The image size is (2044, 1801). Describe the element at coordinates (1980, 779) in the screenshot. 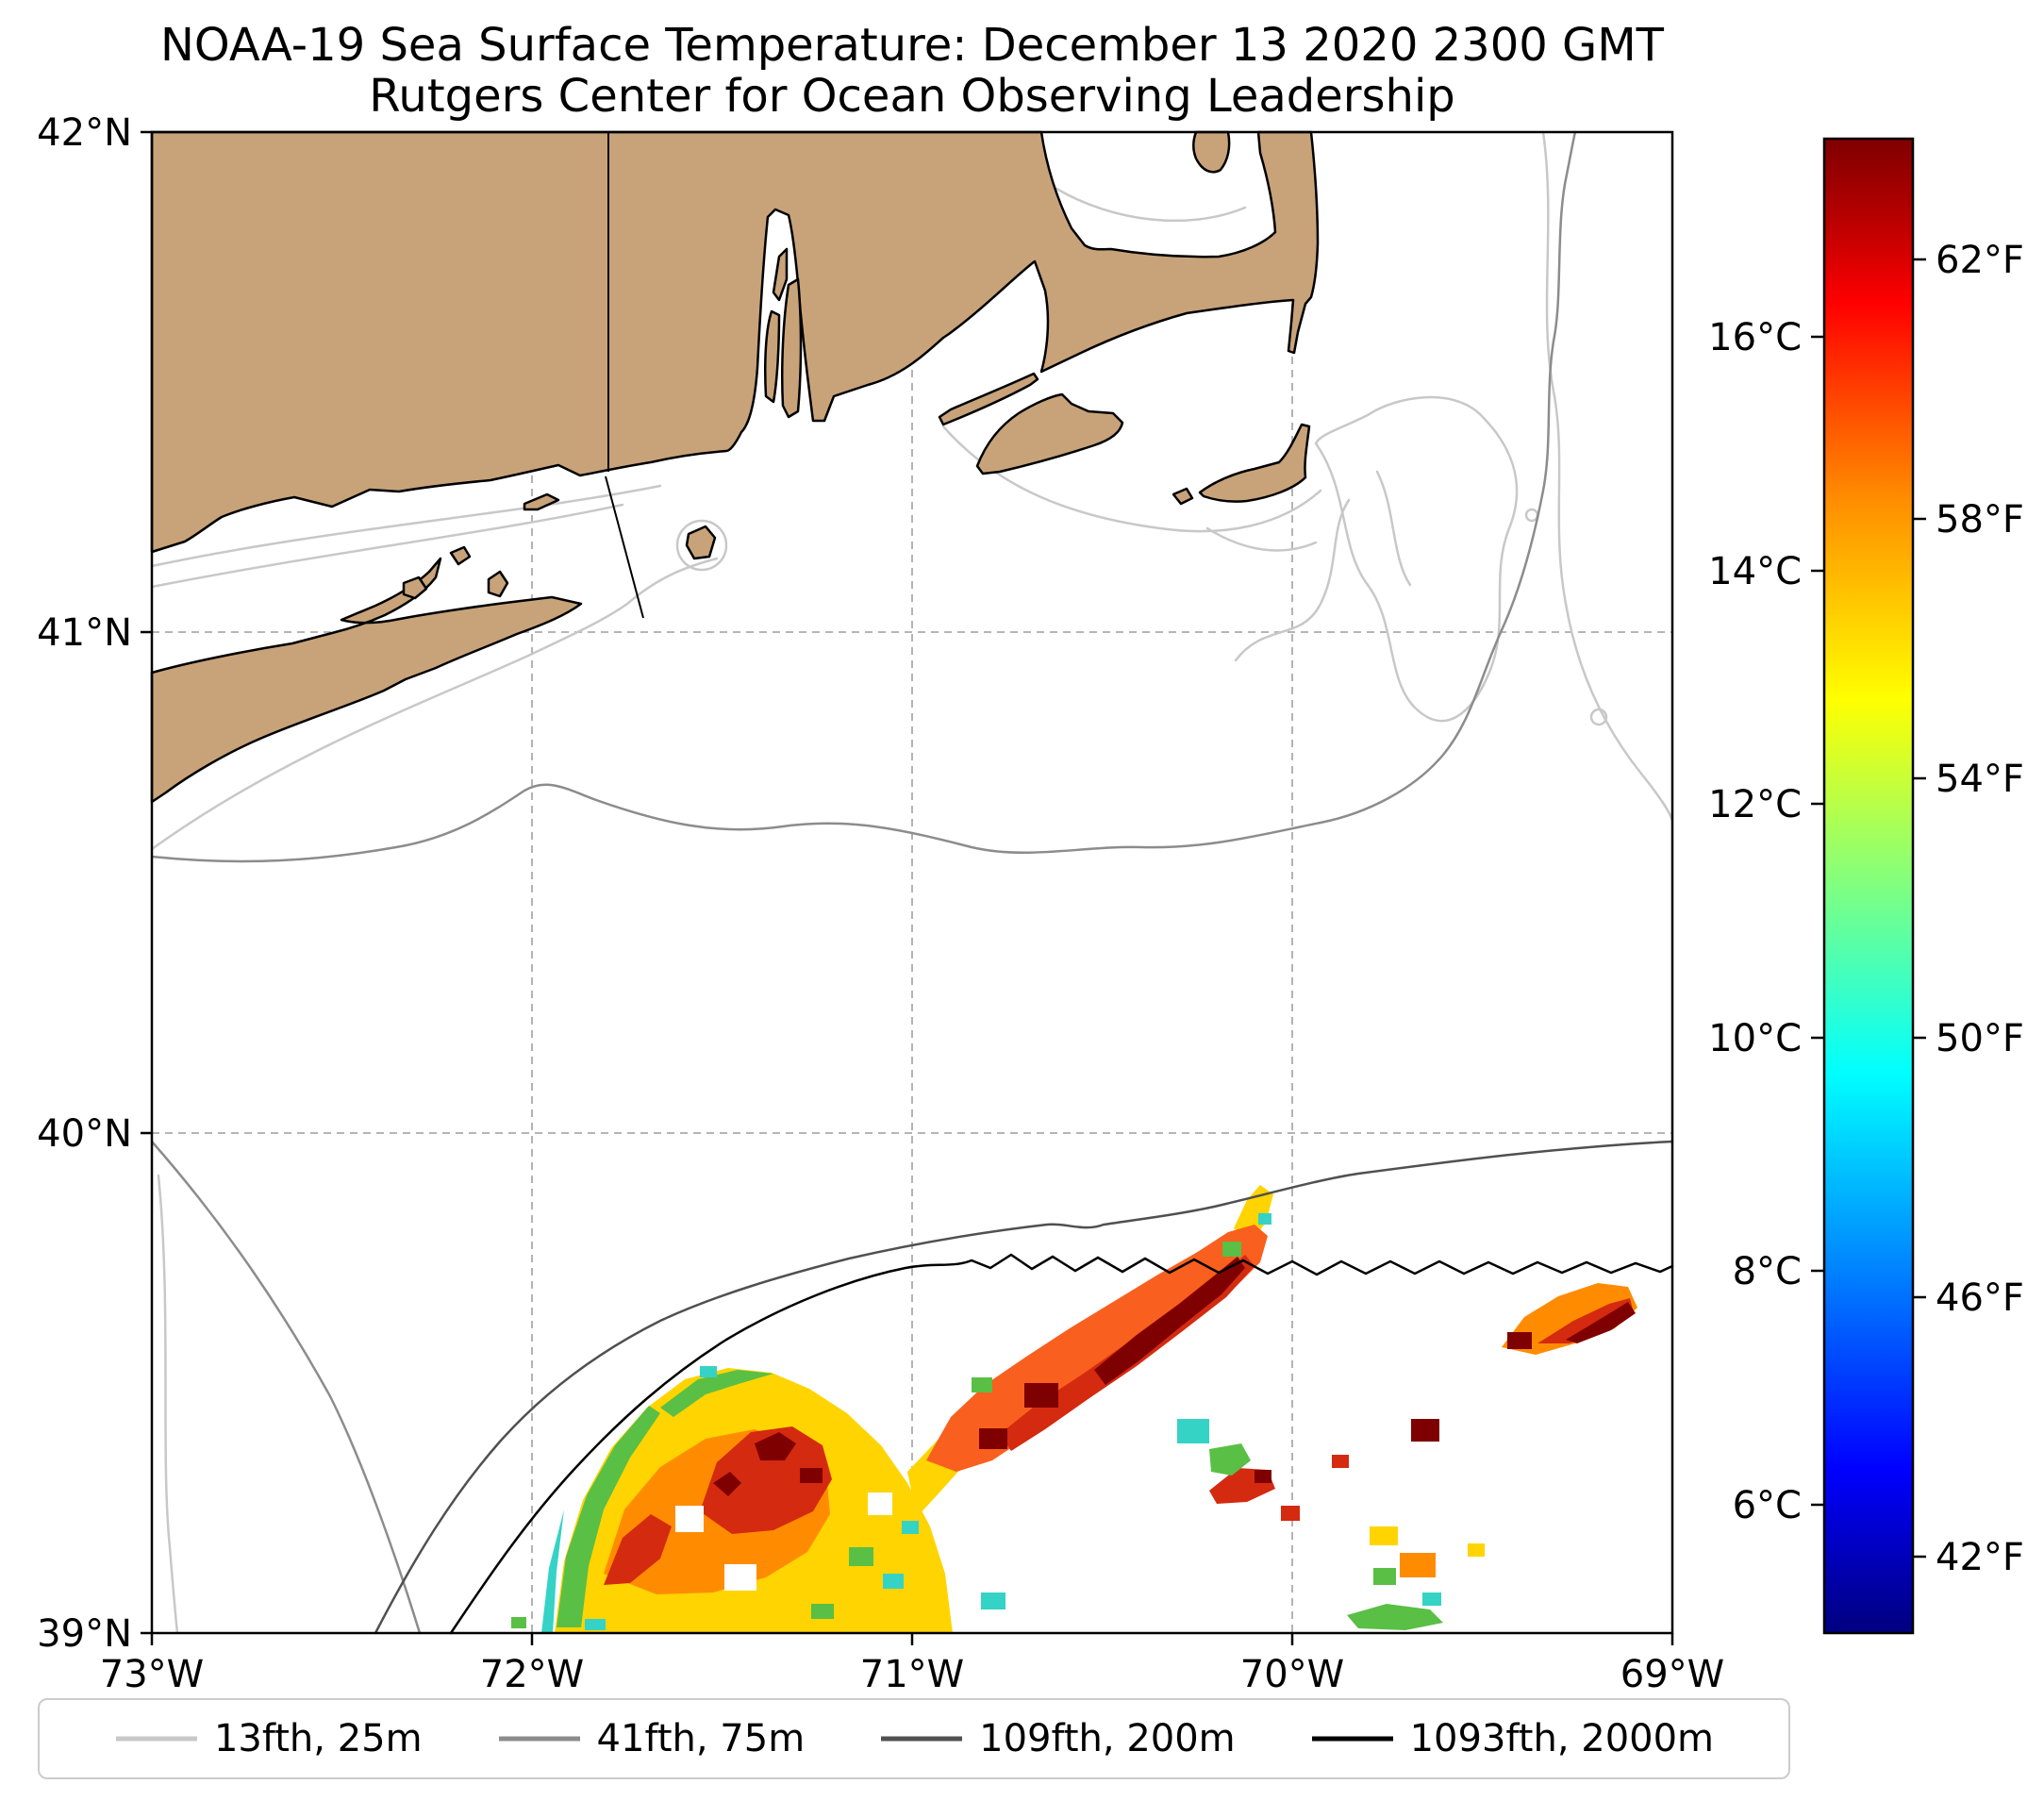

I see `cbar-54f: 54°F` at that location.